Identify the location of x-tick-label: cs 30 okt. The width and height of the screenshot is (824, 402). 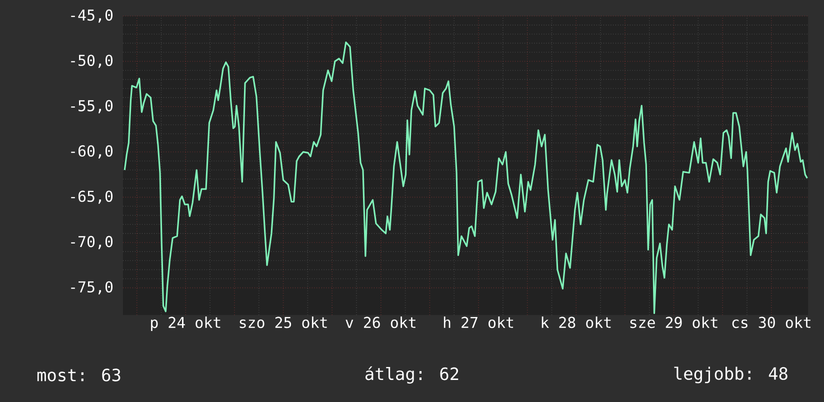
(771, 322).